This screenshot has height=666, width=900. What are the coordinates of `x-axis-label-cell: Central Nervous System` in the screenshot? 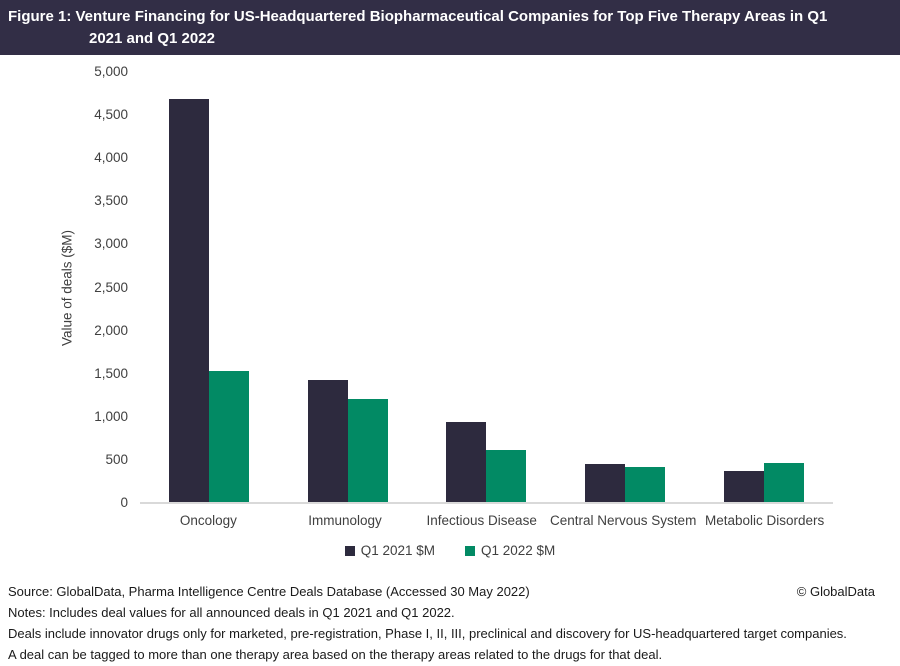 It's located at (623, 520).